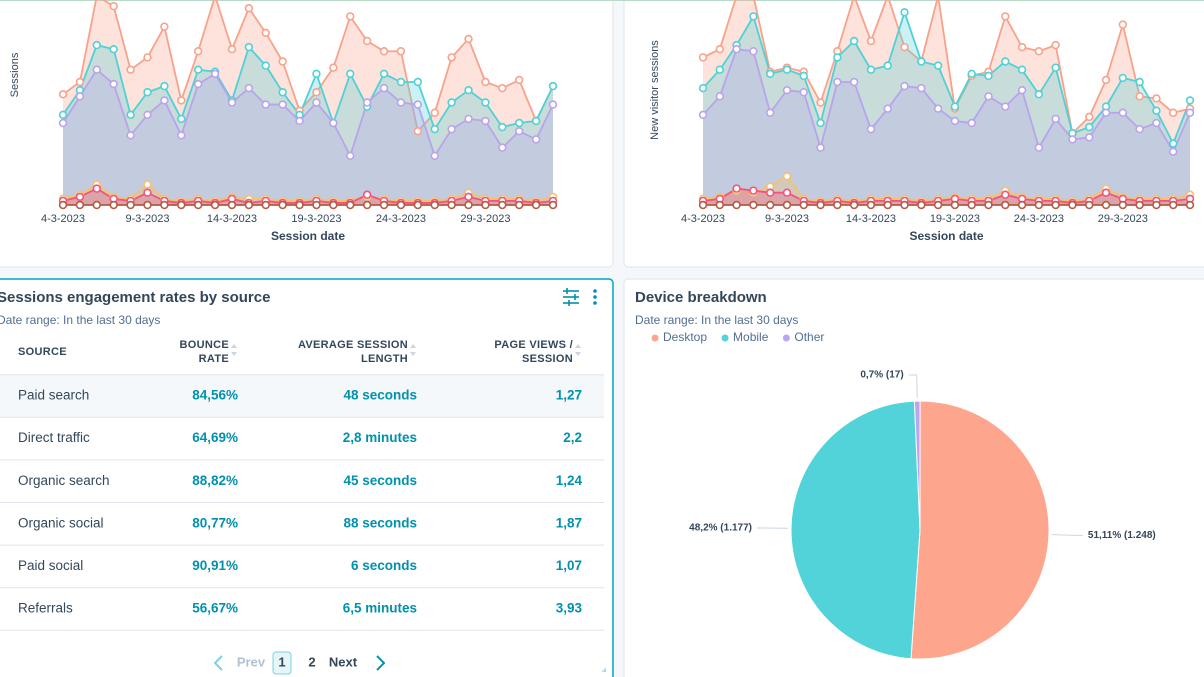 The width and height of the screenshot is (1204, 677). I want to click on cell-value: 6 seconds, so click(384, 565).